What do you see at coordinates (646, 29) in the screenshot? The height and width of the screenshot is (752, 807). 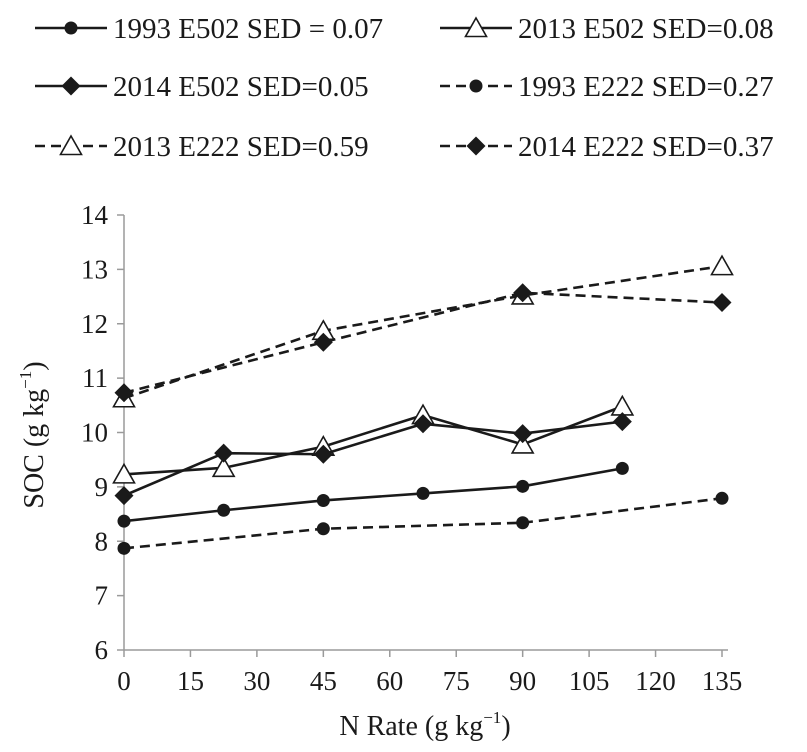 I see `legend-label: 2013 E502 SED=0.08` at bounding box center [646, 29].